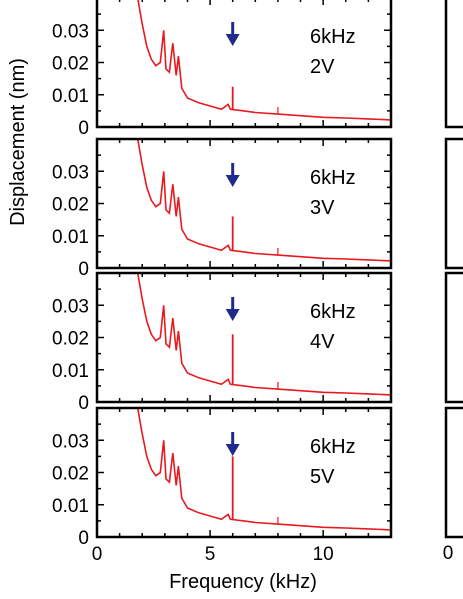 The image size is (463, 599). What do you see at coordinates (322, 342) in the screenshot?
I see `volt-label-3: 4V` at bounding box center [322, 342].